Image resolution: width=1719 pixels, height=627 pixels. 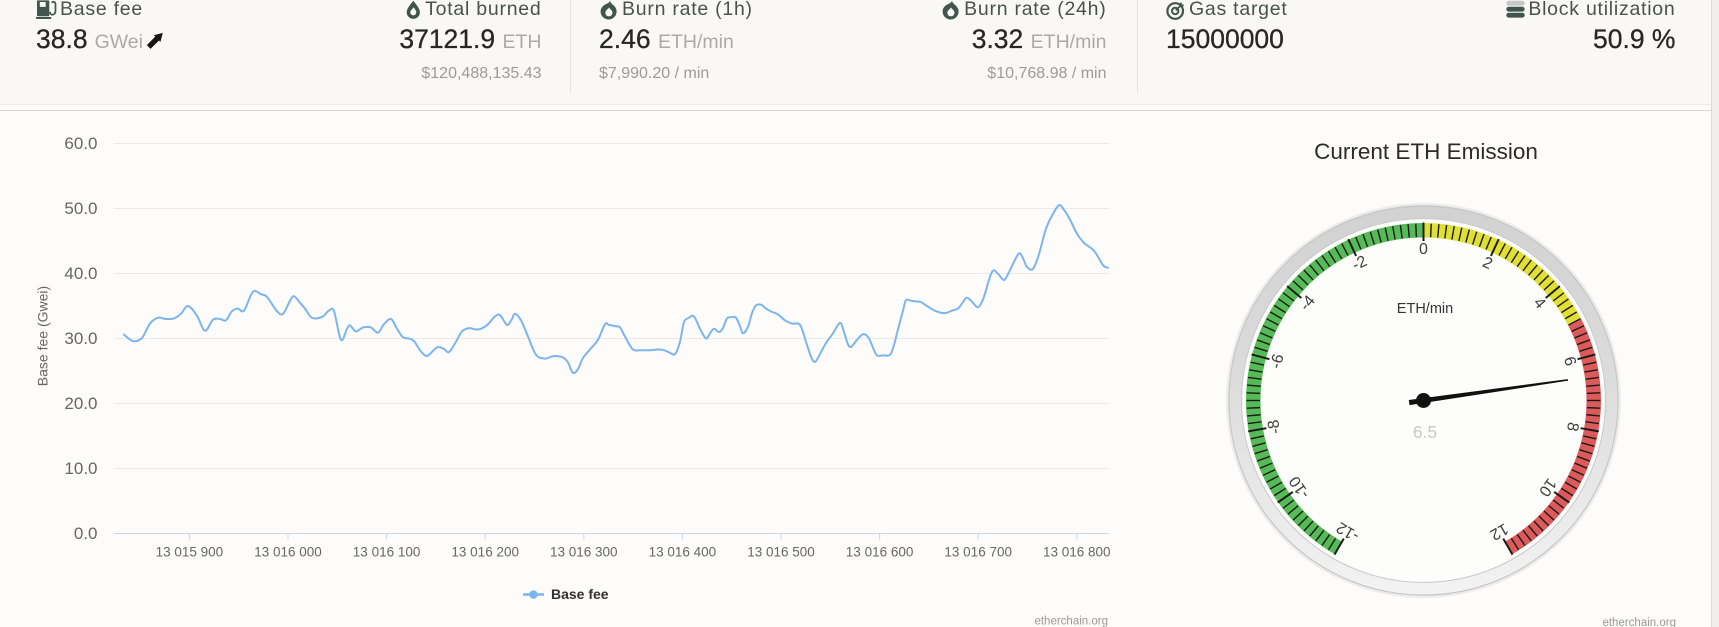 What do you see at coordinates (1077, 552) in the screenshot?
I see `svg-text: 13 016 800` at bounding box center [1077, 552].